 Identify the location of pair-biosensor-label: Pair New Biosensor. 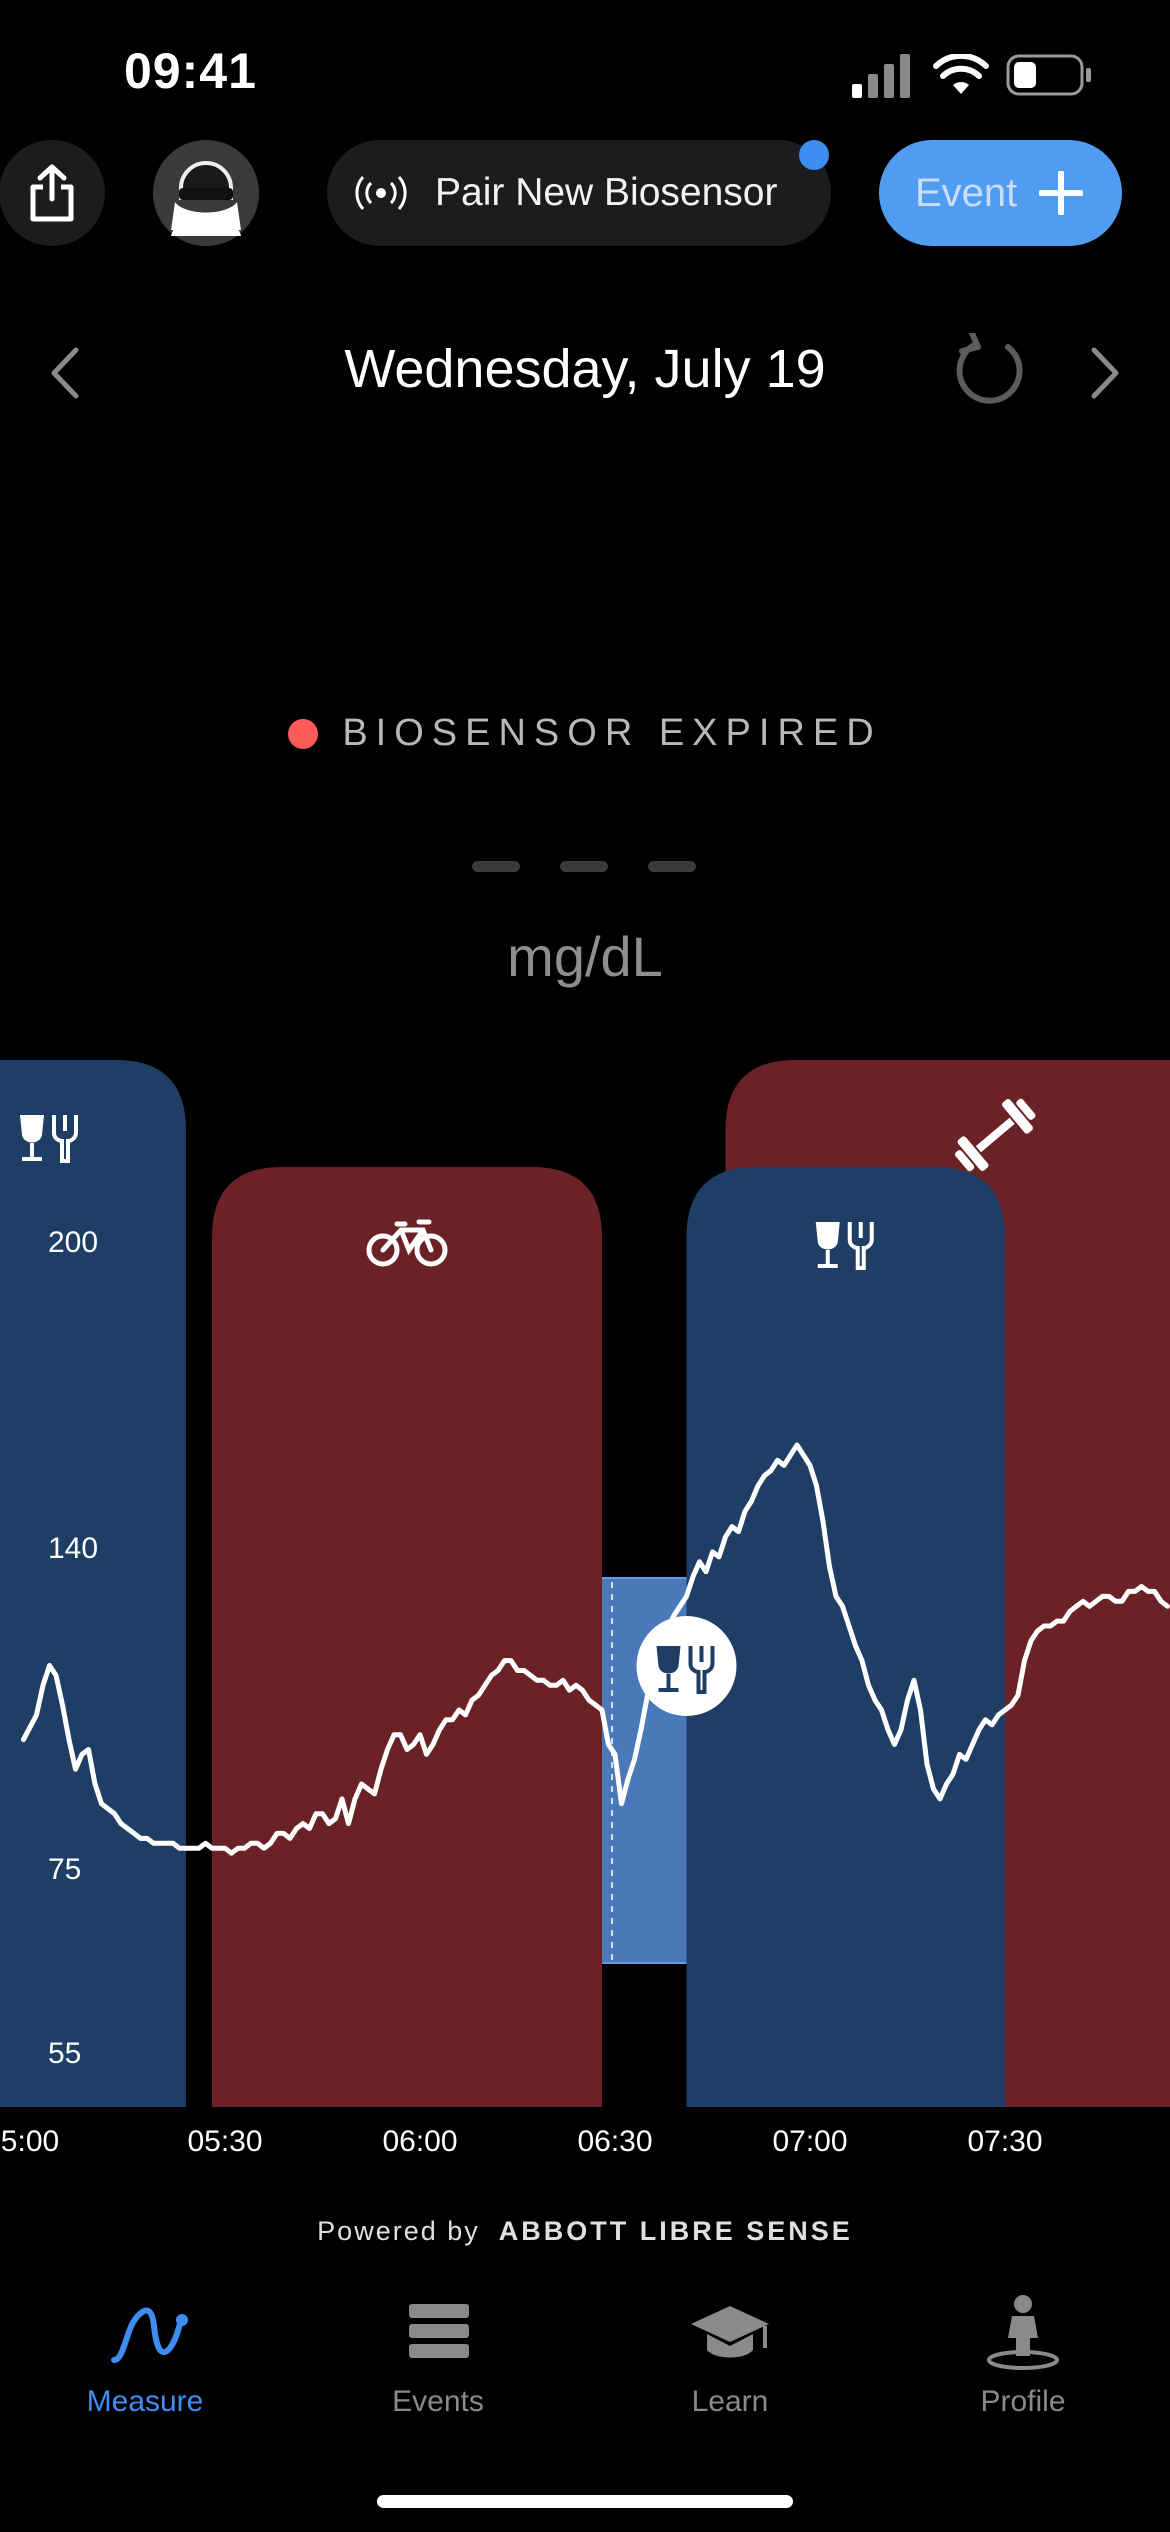
(606, 192).